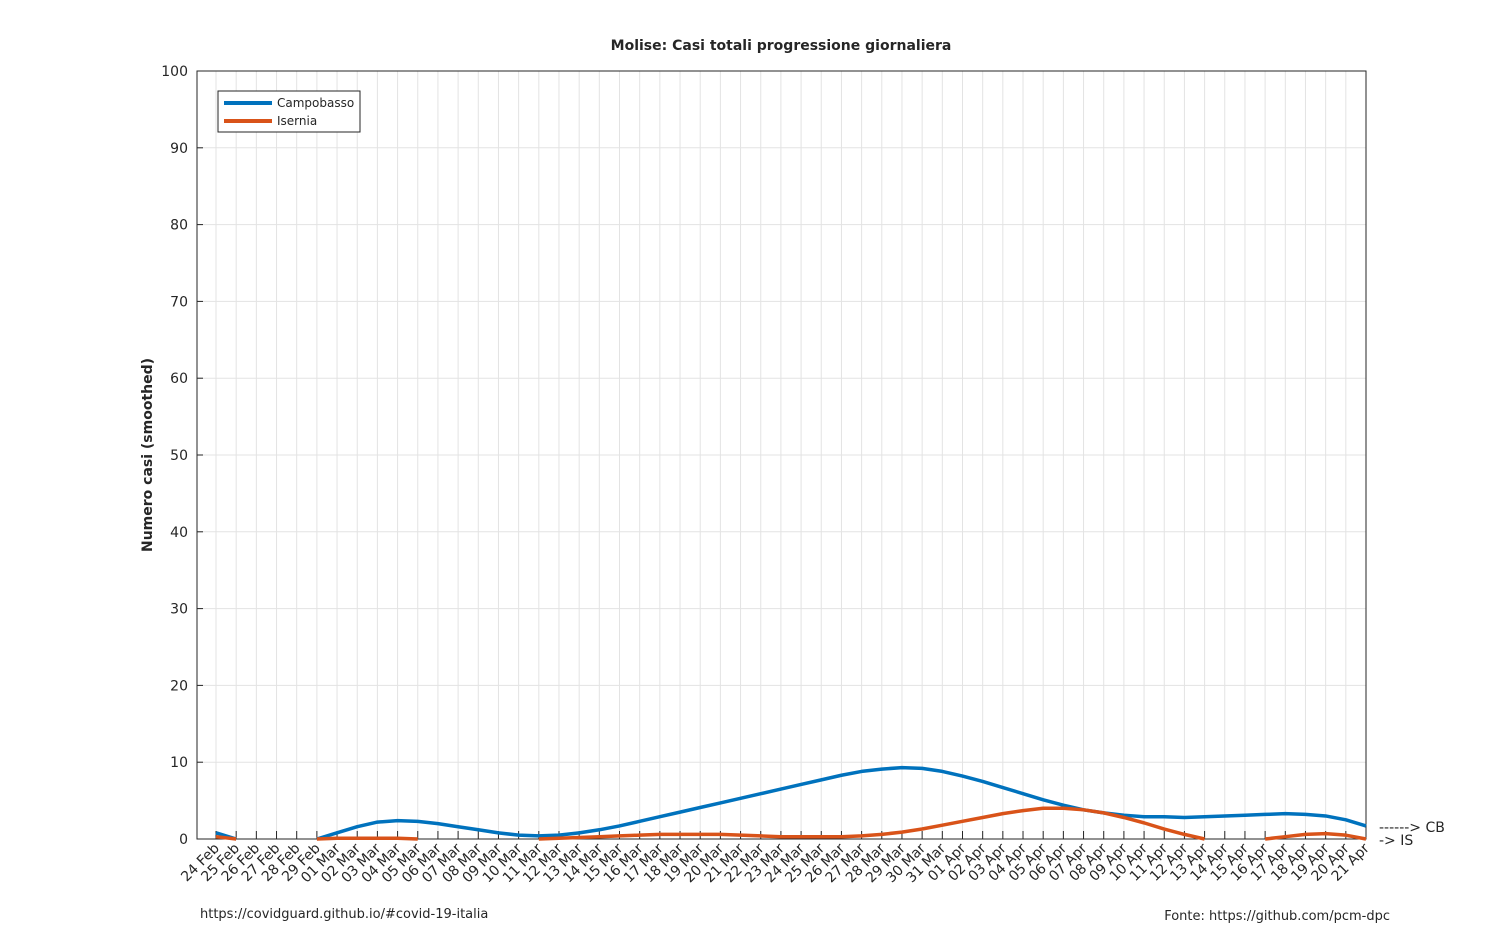  What do you see at coordinates (179, 686) in the screenshot?
I see `y-tick-label: 20` at bounding box center [179, 686].